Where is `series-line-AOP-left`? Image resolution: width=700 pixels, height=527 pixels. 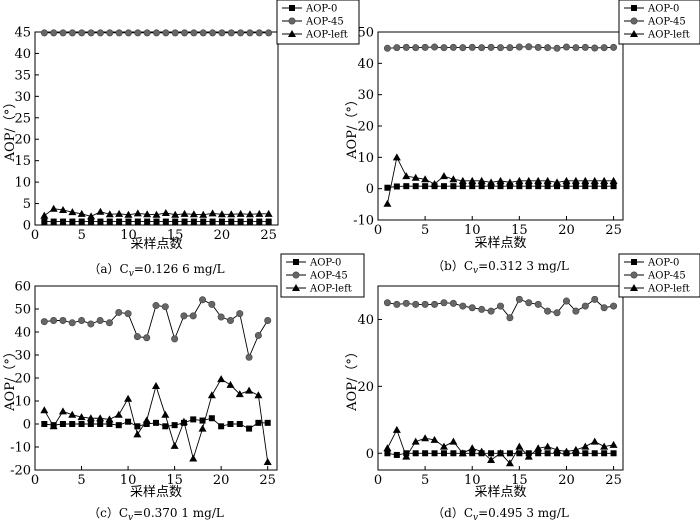
series-line-AOP-left is located at coordinates (500, 446).